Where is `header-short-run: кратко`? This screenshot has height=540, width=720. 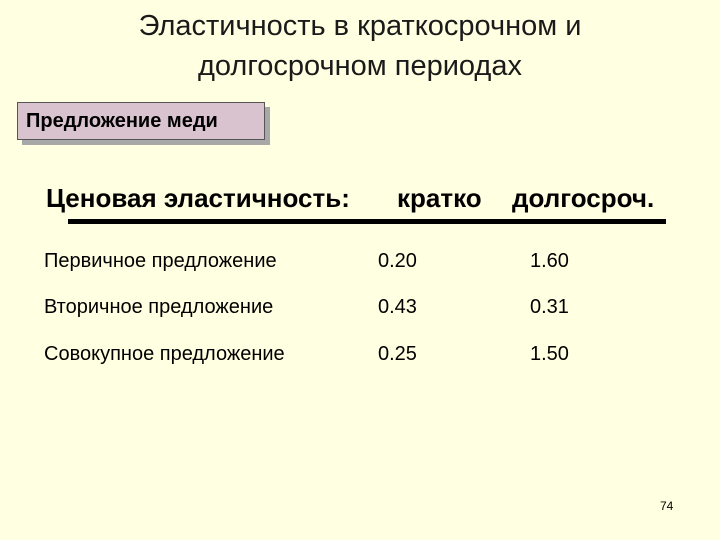 header-short-run: кратко is located at coordinates (439, 198).